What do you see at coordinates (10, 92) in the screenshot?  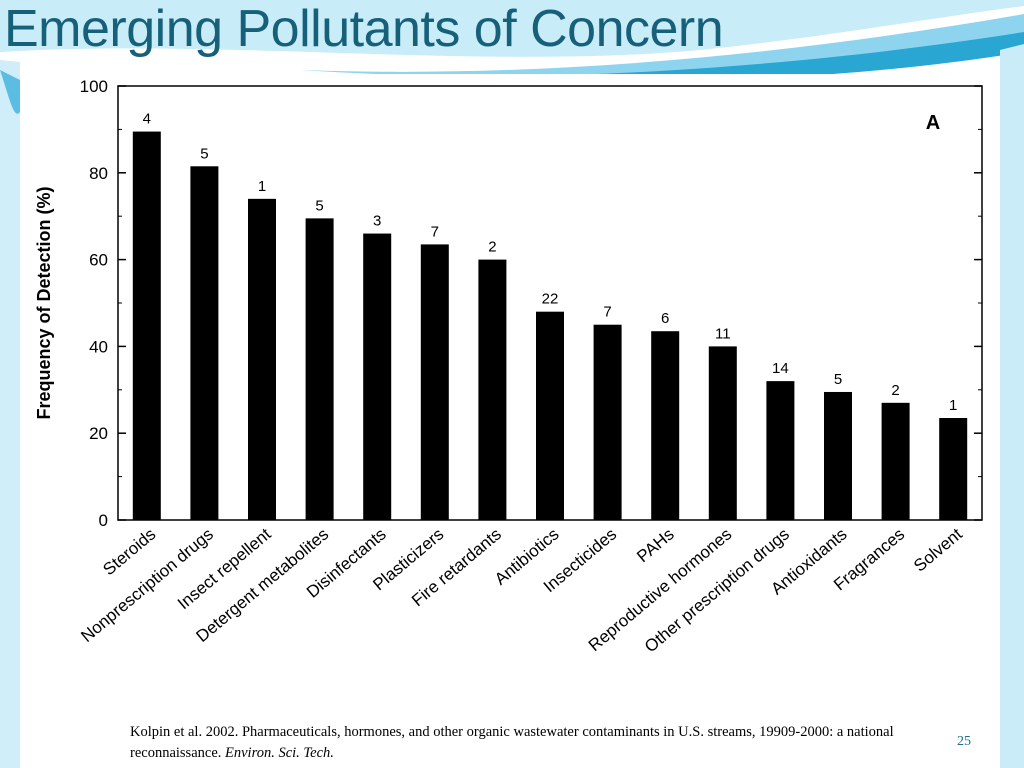 I see `left-edge-wave` at bounding box center [10, 92].